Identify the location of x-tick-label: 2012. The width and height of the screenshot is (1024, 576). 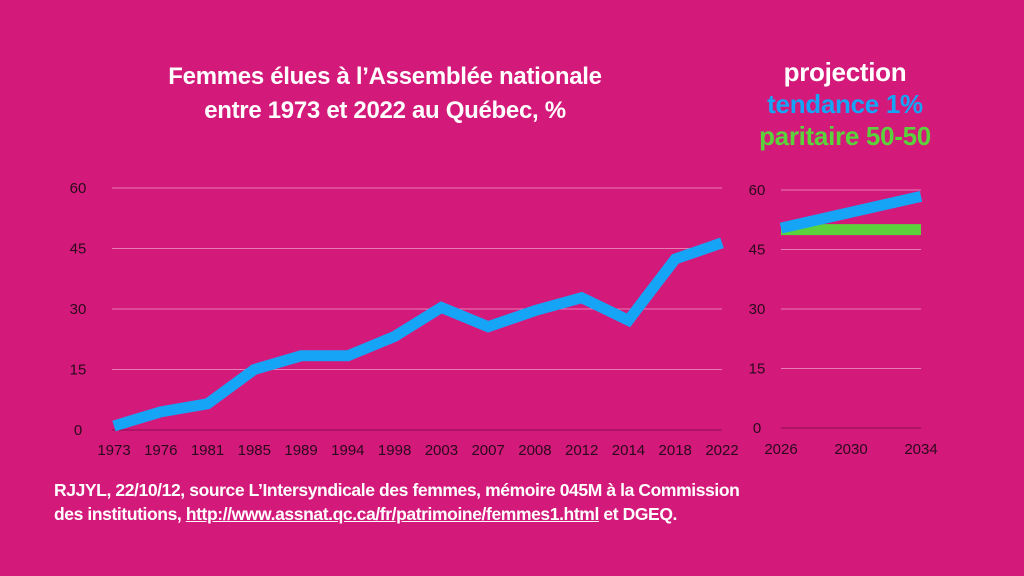
(581, 450).